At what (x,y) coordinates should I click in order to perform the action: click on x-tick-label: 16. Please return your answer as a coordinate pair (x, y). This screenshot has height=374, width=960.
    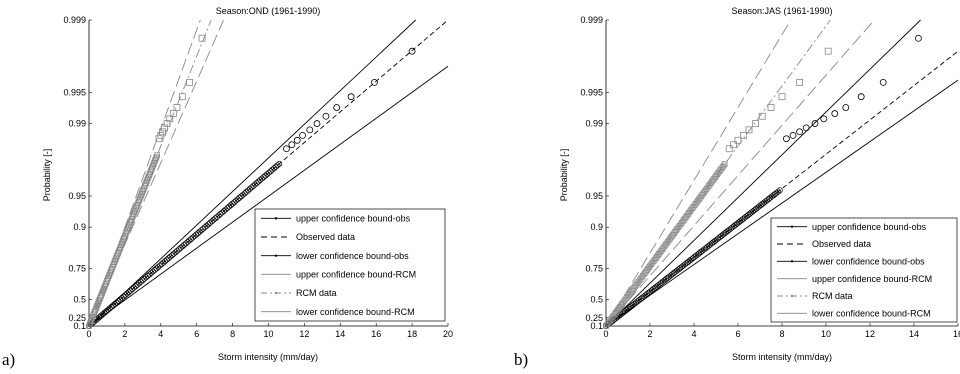
    Looking at the image, I should click on (376, 334).